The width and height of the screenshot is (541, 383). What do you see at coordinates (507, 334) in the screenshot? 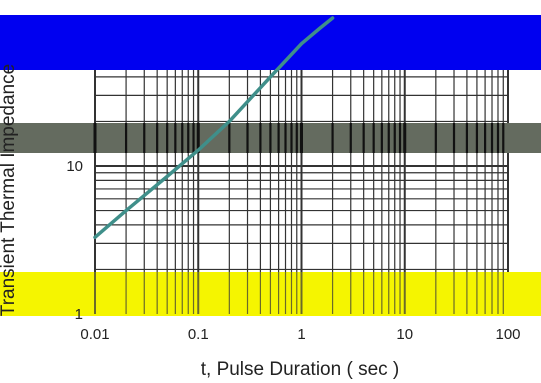
I see `x-tick-label: 100` at bounding box center [507, 334].